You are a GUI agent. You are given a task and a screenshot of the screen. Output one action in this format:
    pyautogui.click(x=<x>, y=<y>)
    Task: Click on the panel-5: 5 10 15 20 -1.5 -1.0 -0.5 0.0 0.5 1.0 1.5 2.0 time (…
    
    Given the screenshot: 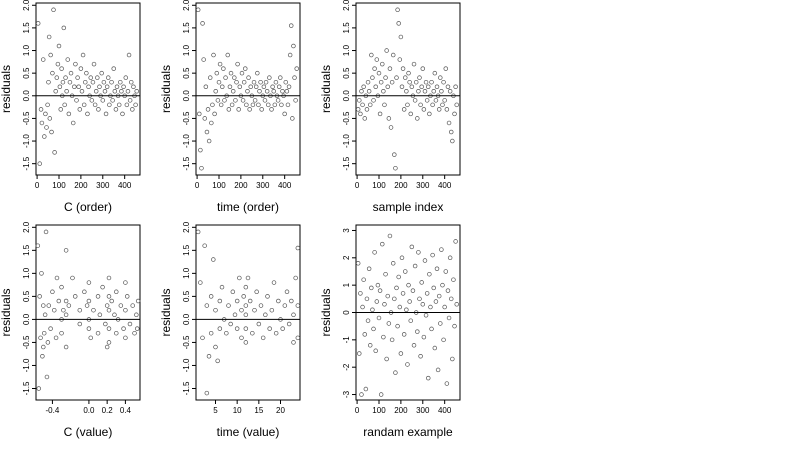 What is the action you would take?
    pyautogui.click(x=230, y=330)
    